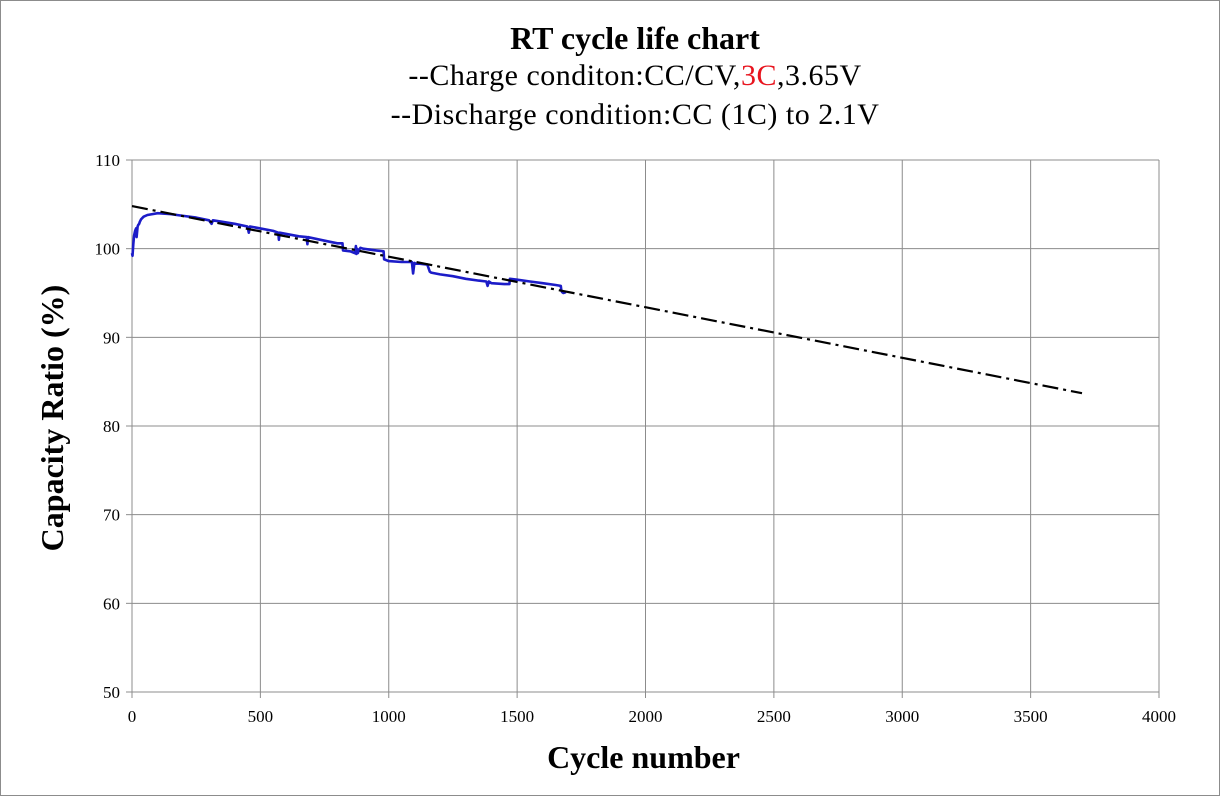 The image size is (1220, 796). Describe the element at coordinates (108, 249) in the screenshot. I see `y-tick-label: 100` at that location.